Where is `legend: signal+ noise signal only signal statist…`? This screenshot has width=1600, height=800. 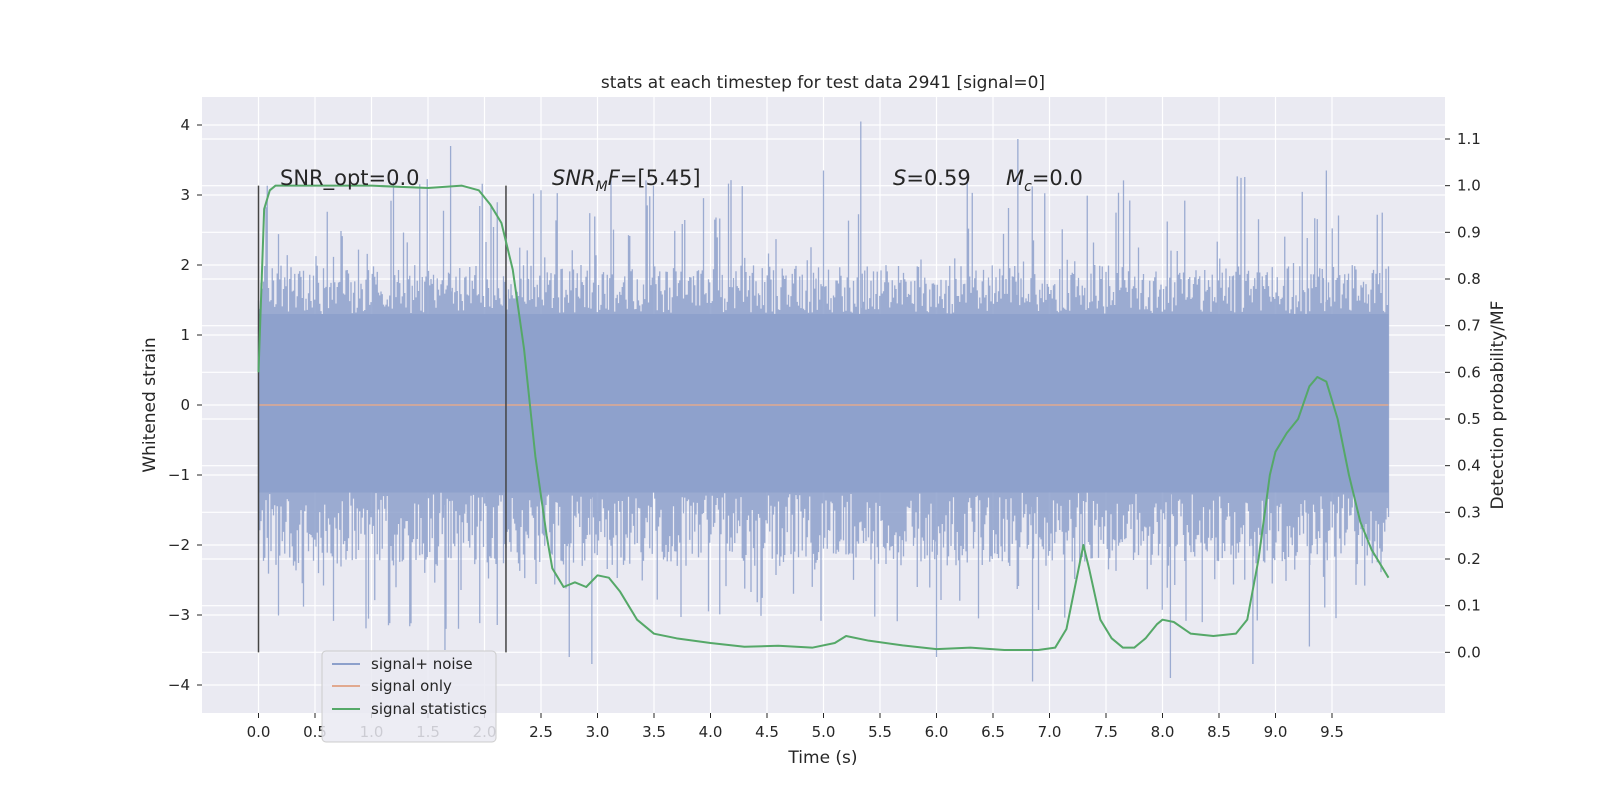 legend: signal+ noise signal only signal statist… is located at coordinates (409, 696).